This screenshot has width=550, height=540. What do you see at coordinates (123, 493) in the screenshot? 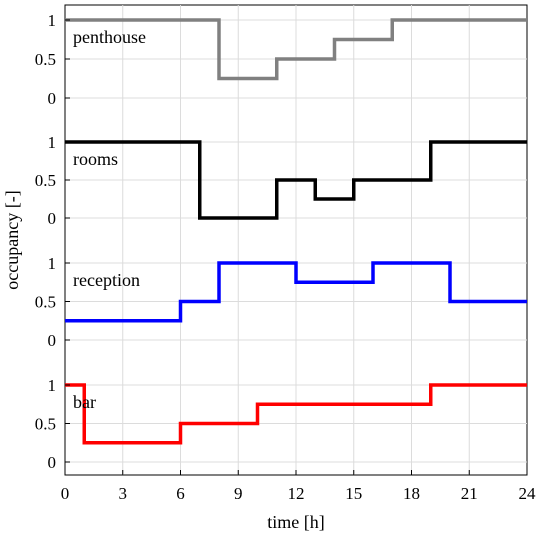
I see `x-tick-label: 3` at bounding box center [123, 493].